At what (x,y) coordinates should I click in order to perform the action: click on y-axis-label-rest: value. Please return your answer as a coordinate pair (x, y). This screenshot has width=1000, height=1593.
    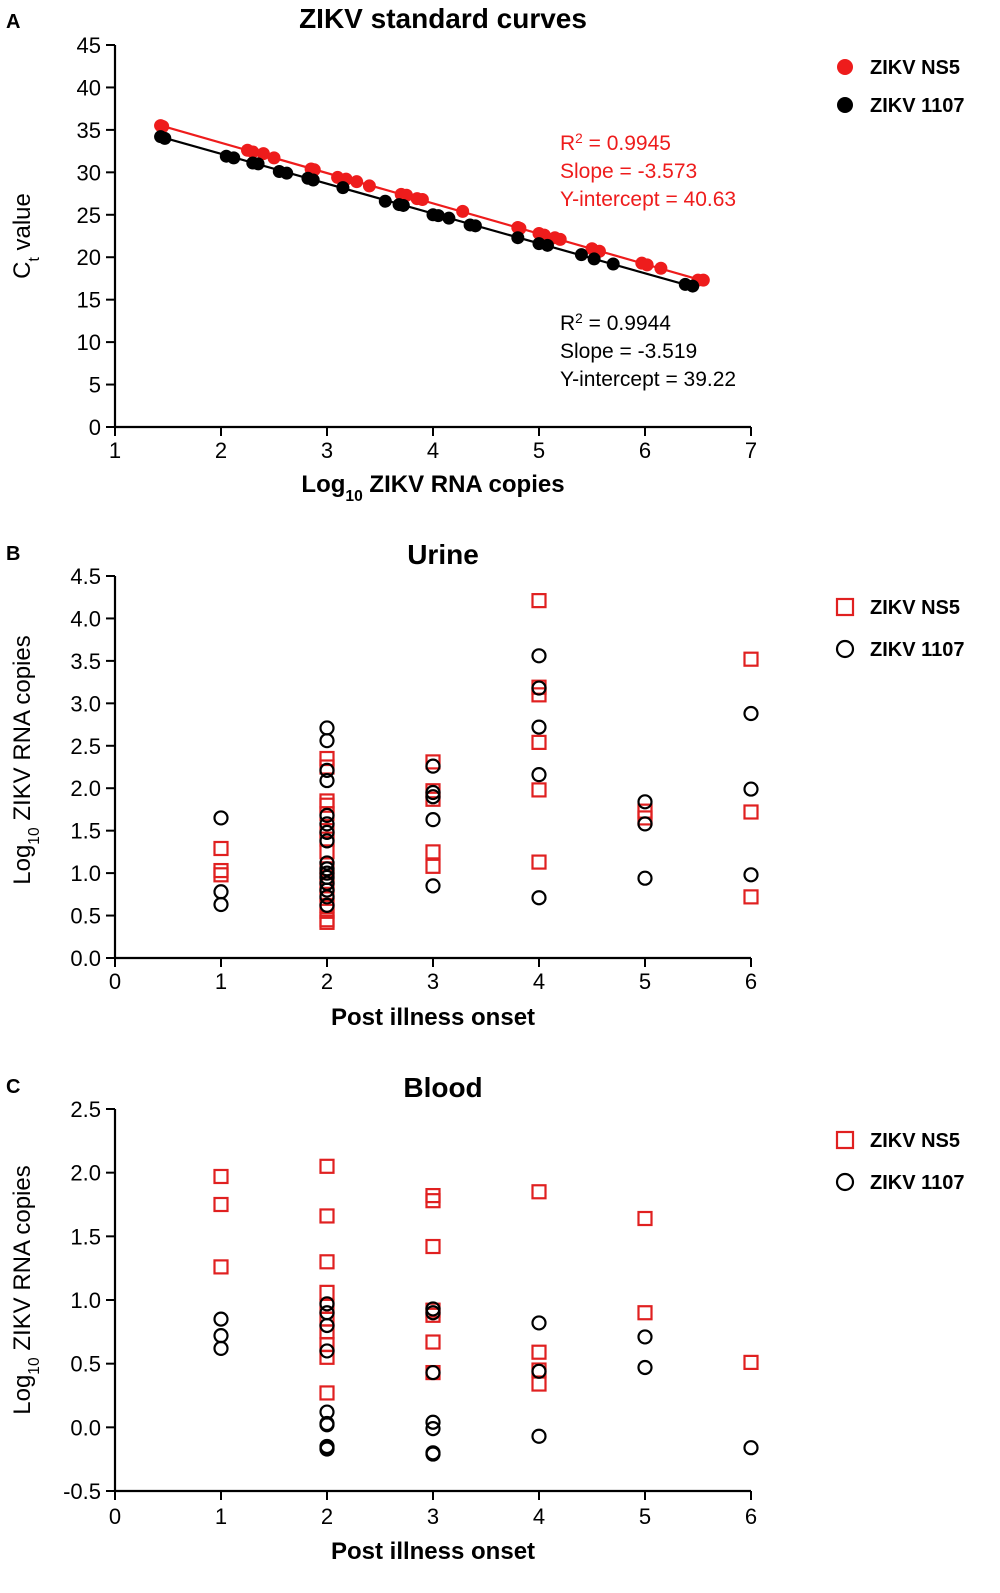
    Looking at the image, I should click on (22, 225).